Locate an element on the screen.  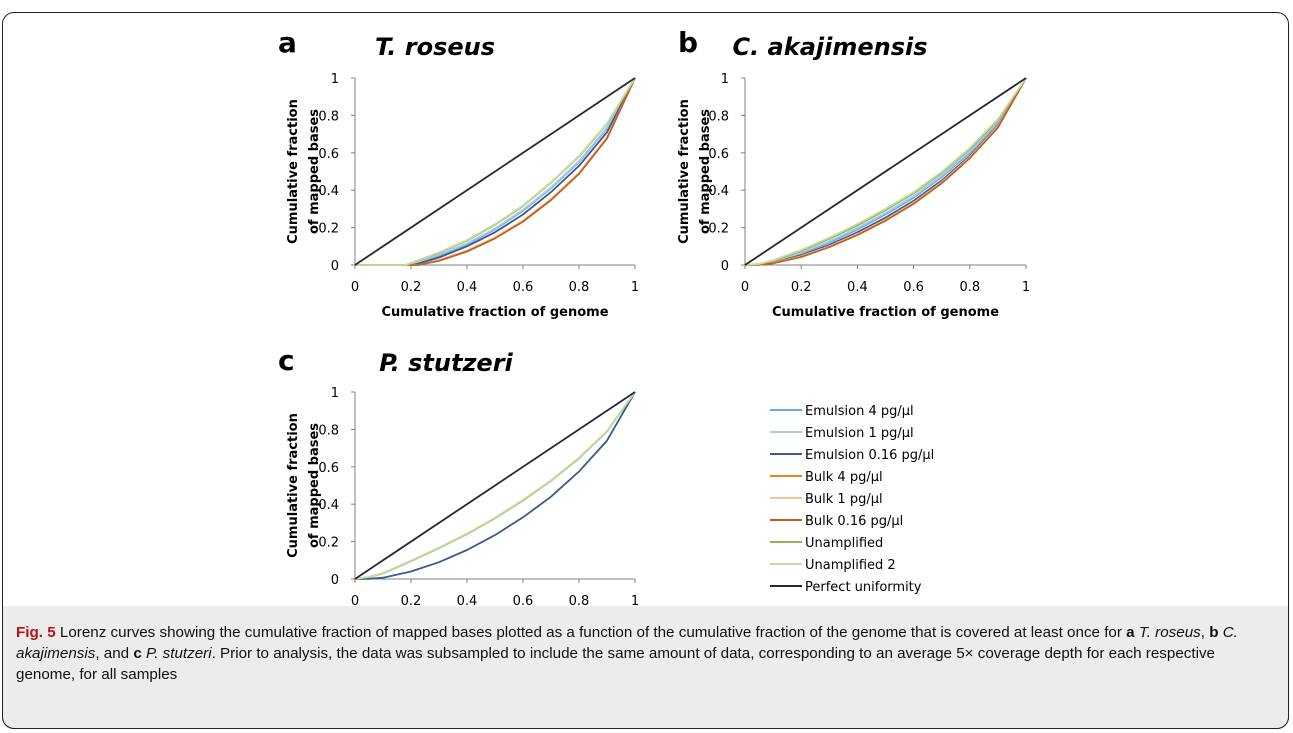
chart-title: C. akajimensis is located at coordinates (829, 47).